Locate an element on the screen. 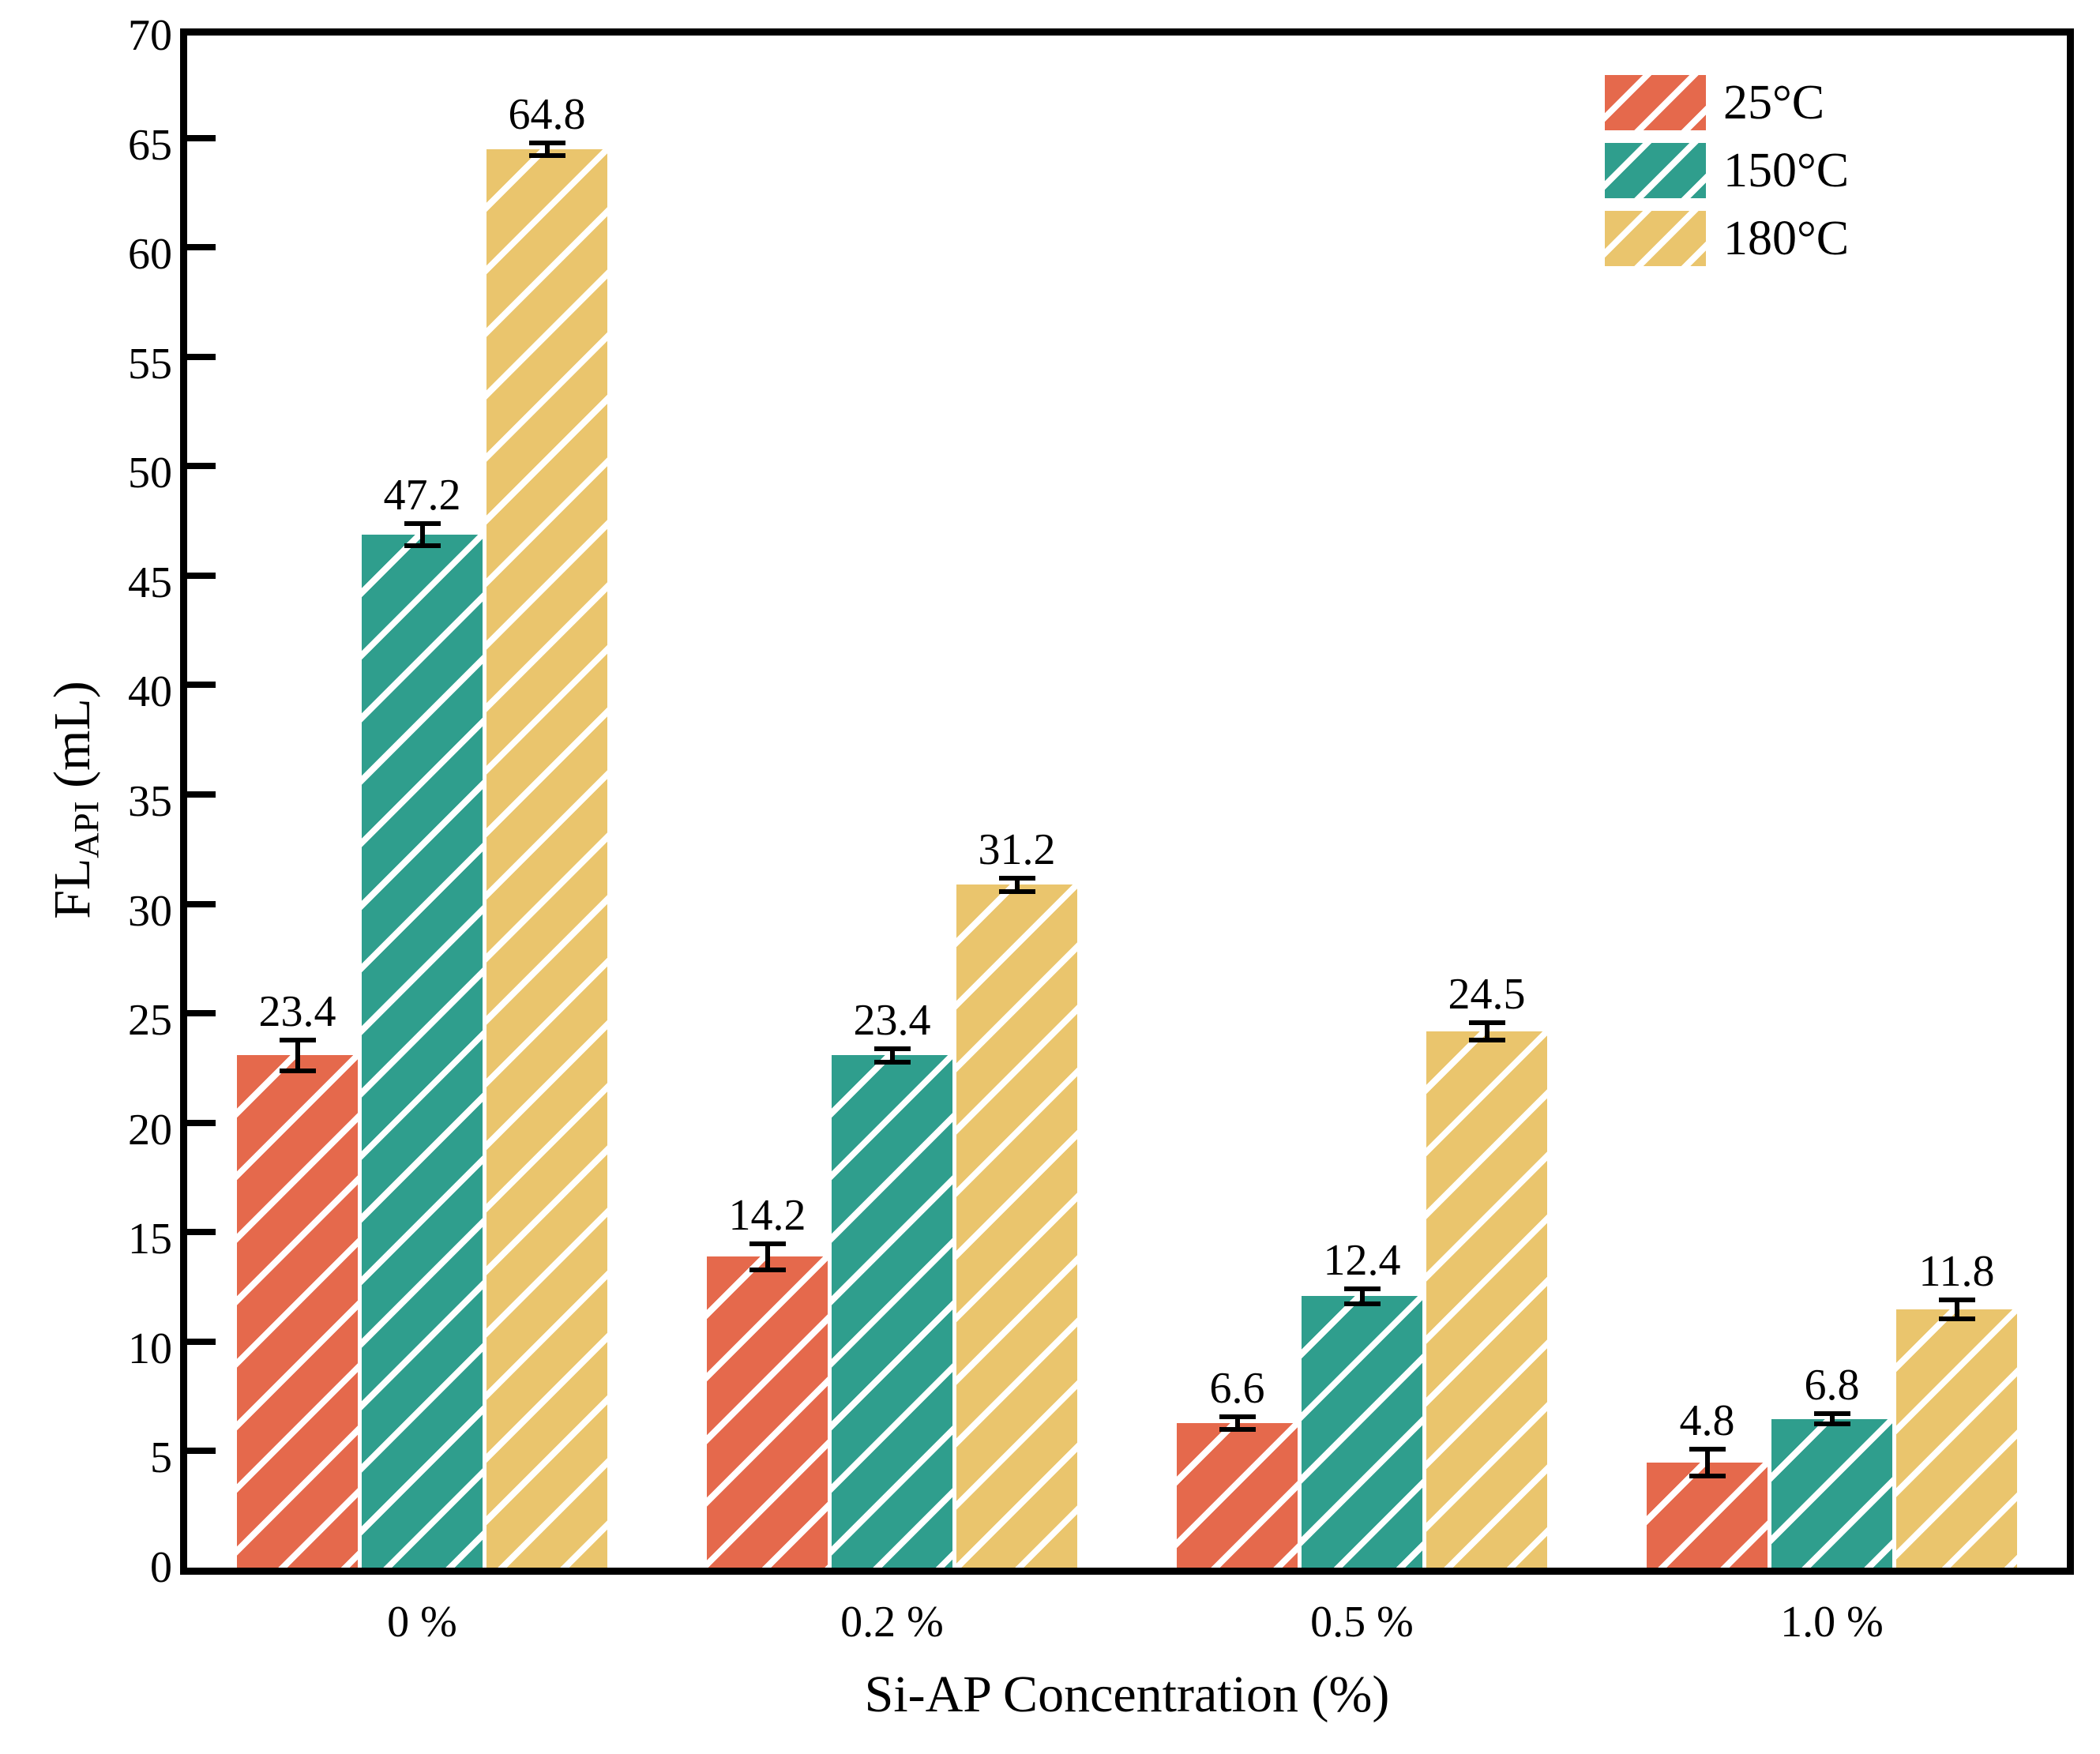  y-axis-tick-label: 15 is located at coordinates (150, 1239).